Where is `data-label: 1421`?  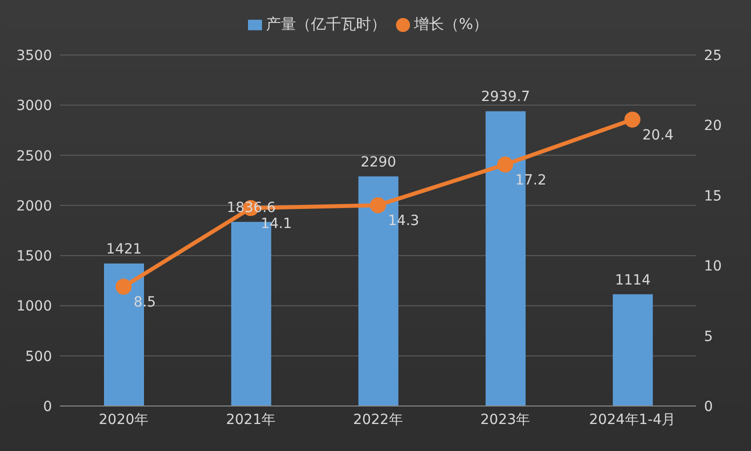
data-label: 1421 is located at coordinates (124, 249).